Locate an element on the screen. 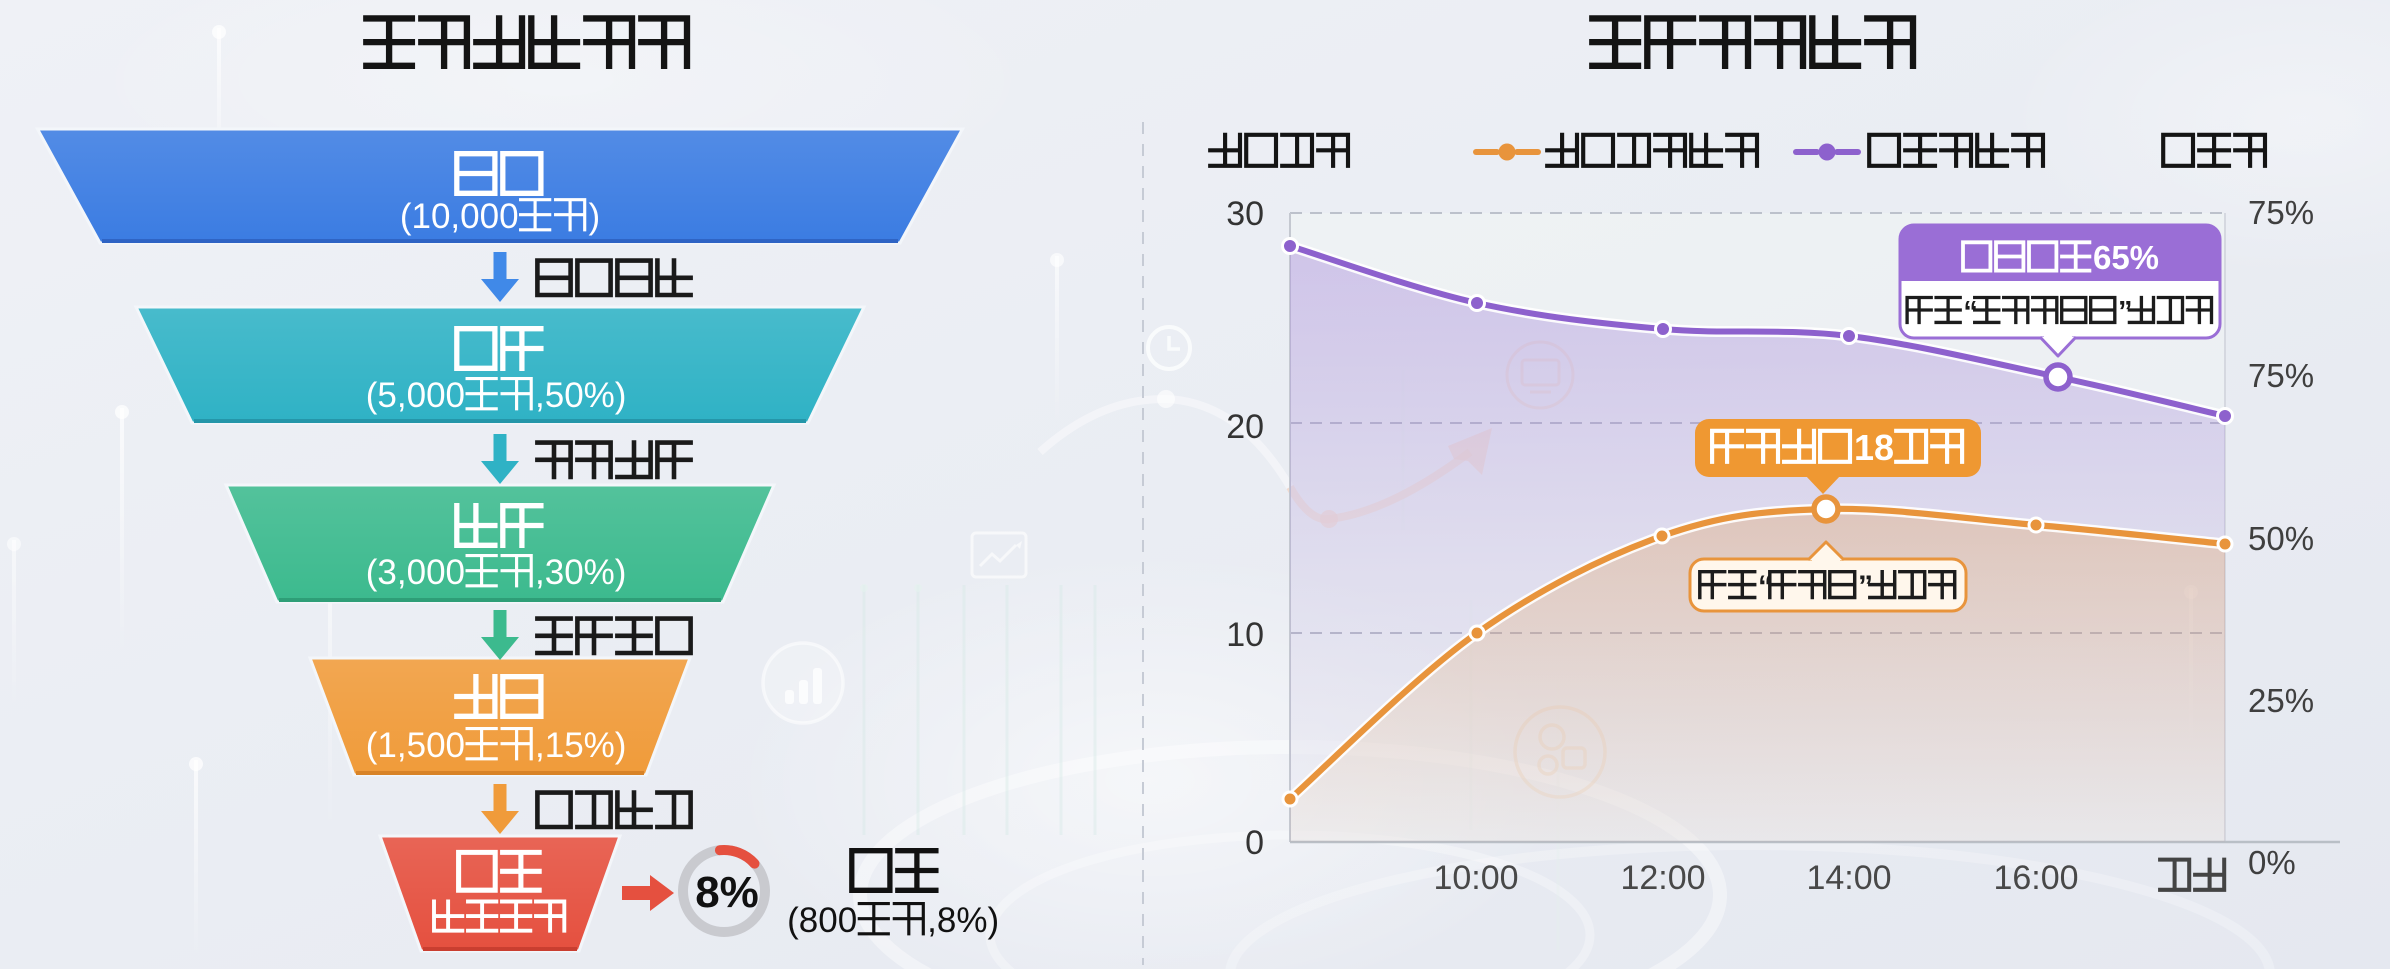 The image size is (2390, 969). svg-text: ,30%) is located at coordinates (580, 572).